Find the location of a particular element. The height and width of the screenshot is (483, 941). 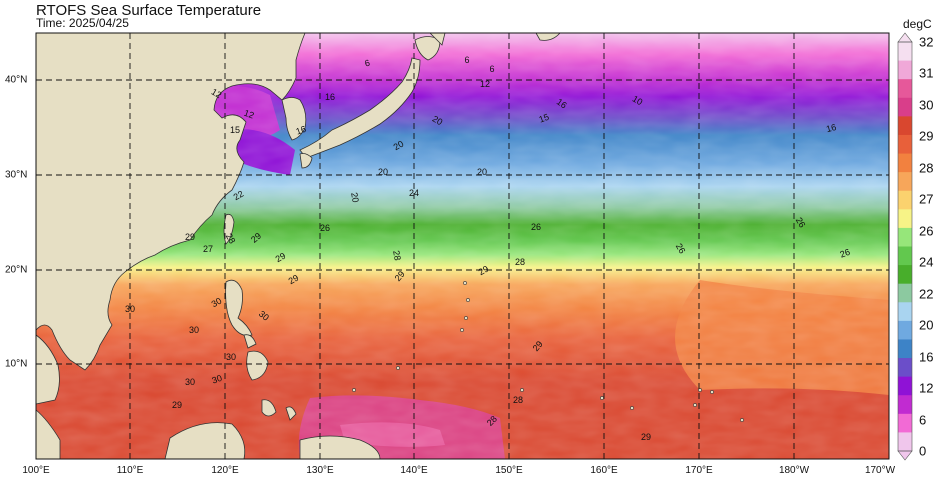

landmass-hokkaido is located at coordinates (427, 48).